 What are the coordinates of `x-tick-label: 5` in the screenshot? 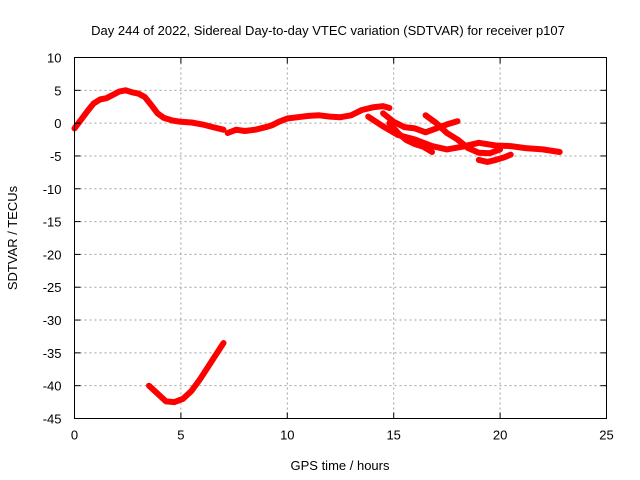 It's located at (180, 435).